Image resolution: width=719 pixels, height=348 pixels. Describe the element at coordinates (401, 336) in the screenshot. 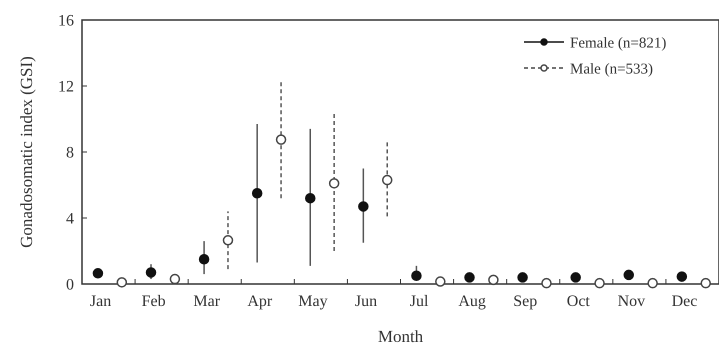

I see `x-axis-title: Month` at that location.